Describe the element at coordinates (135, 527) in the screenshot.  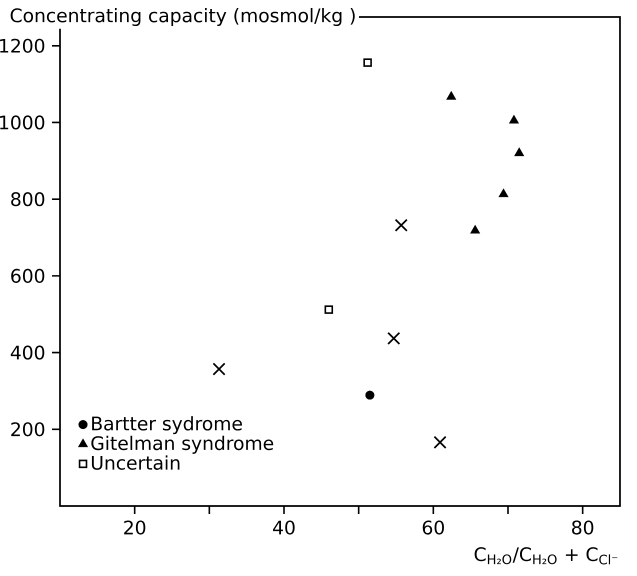
I see `x-tick-label: 20` at that location.